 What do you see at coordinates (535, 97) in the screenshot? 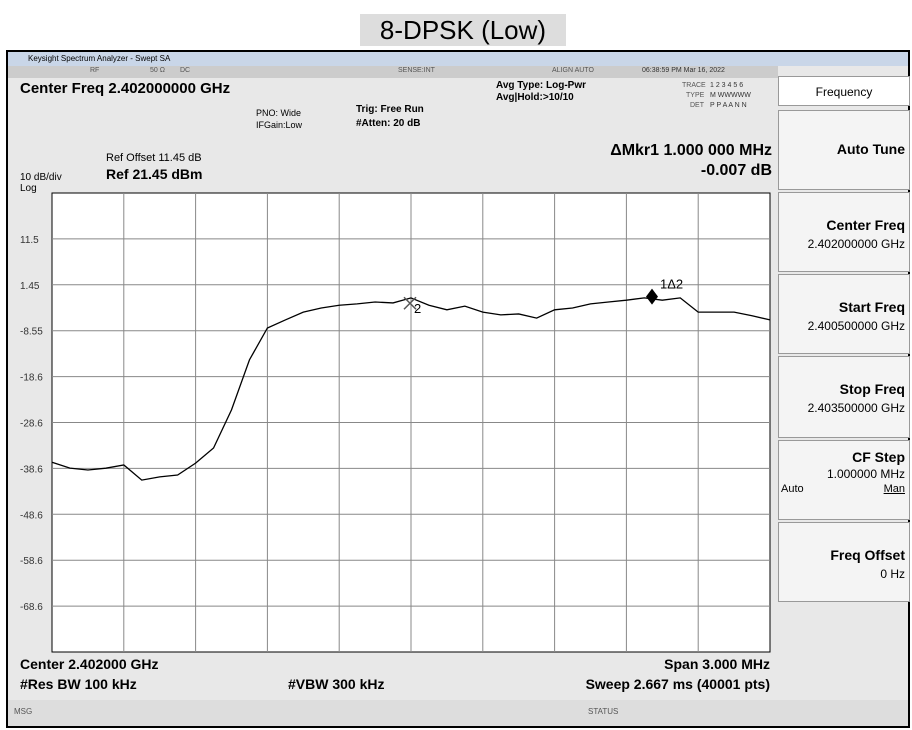
I see `avg-hold: Avg|Hold:>10/10` at bounding box center [535, 97].